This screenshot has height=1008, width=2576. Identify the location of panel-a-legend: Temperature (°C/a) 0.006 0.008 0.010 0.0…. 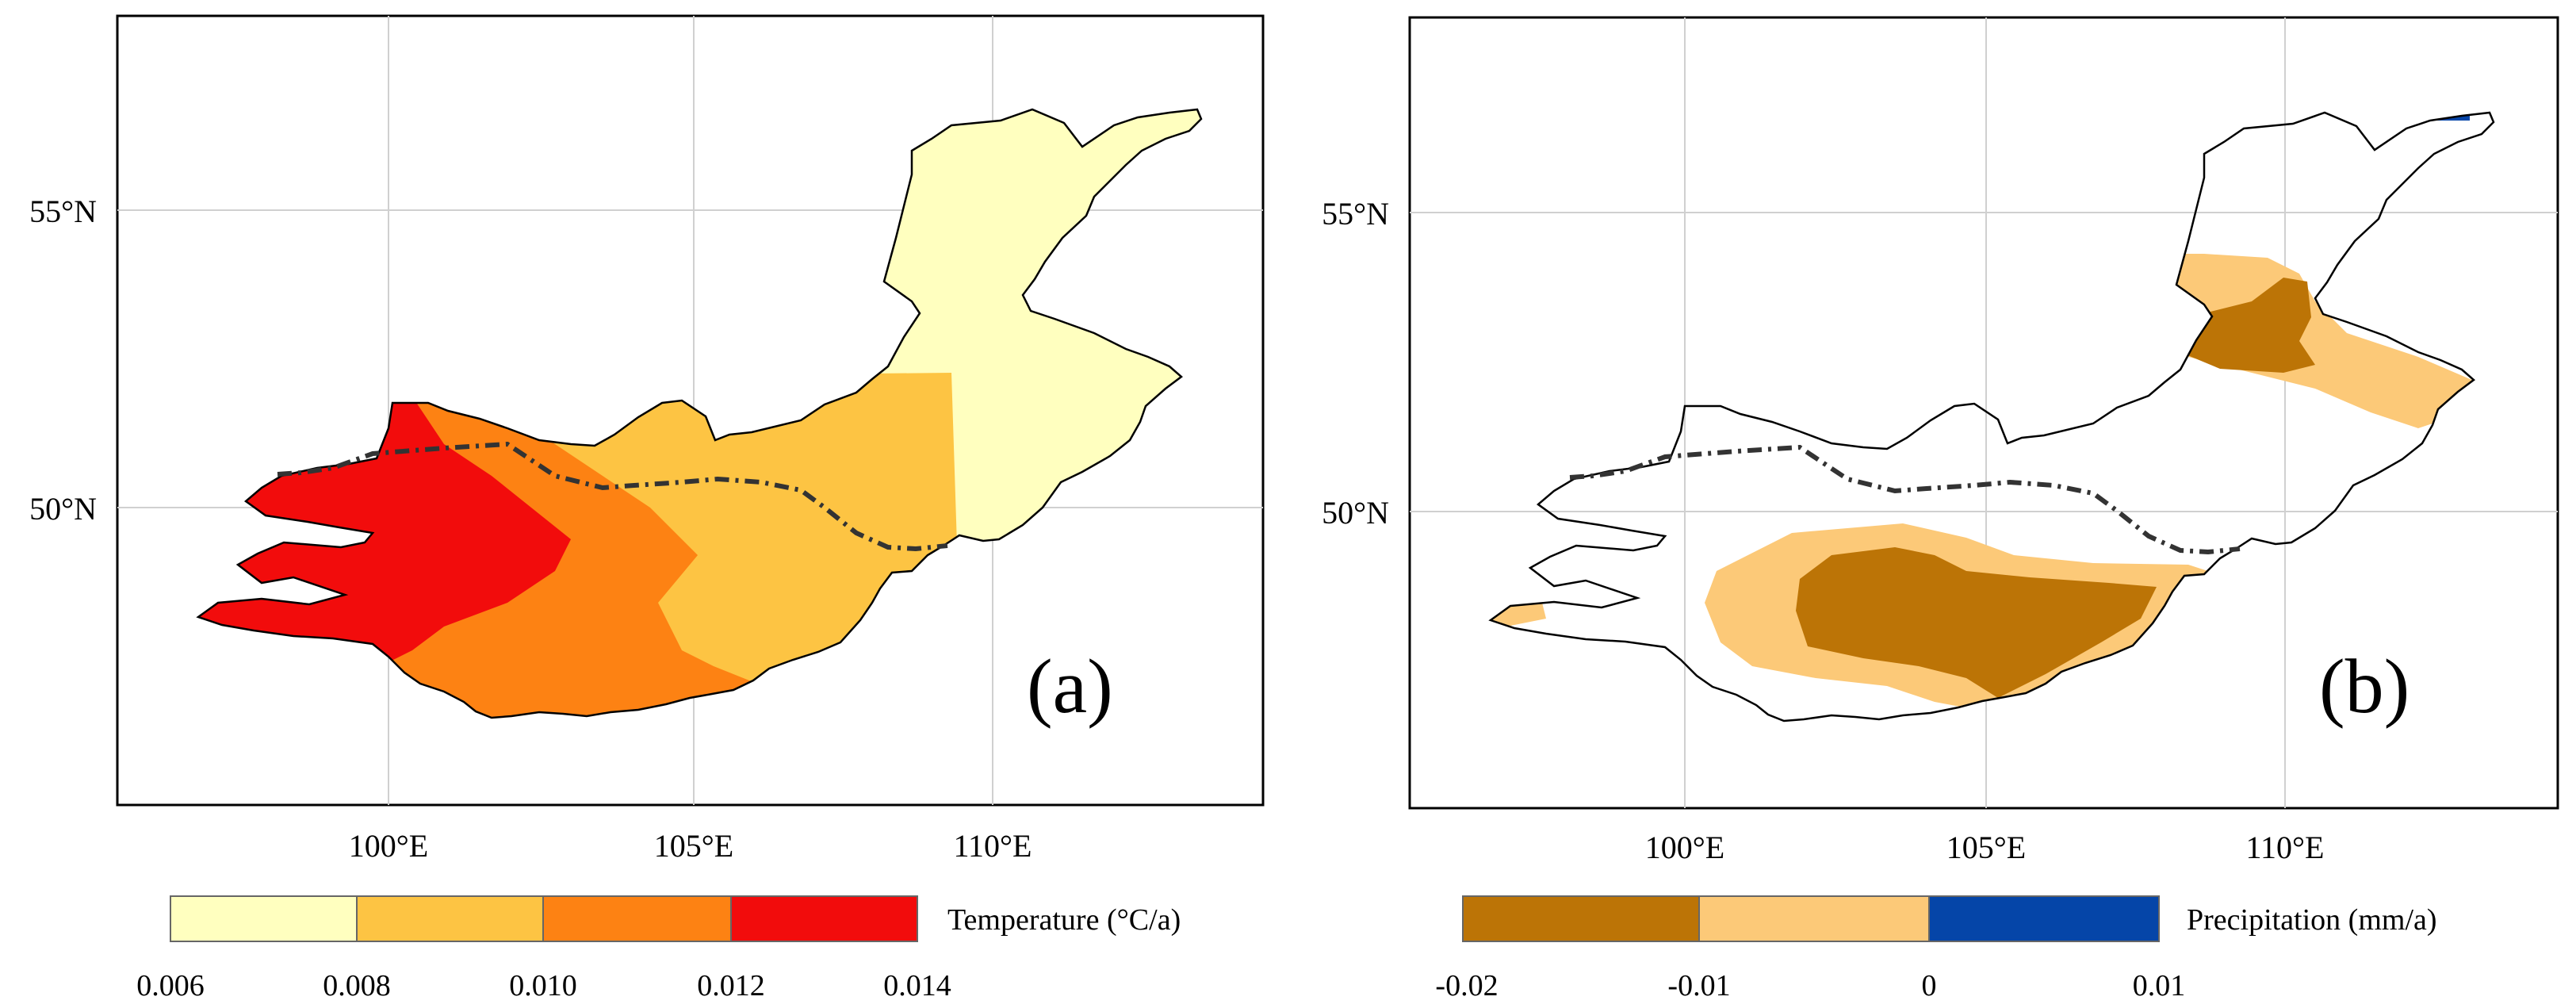
(658, 948).